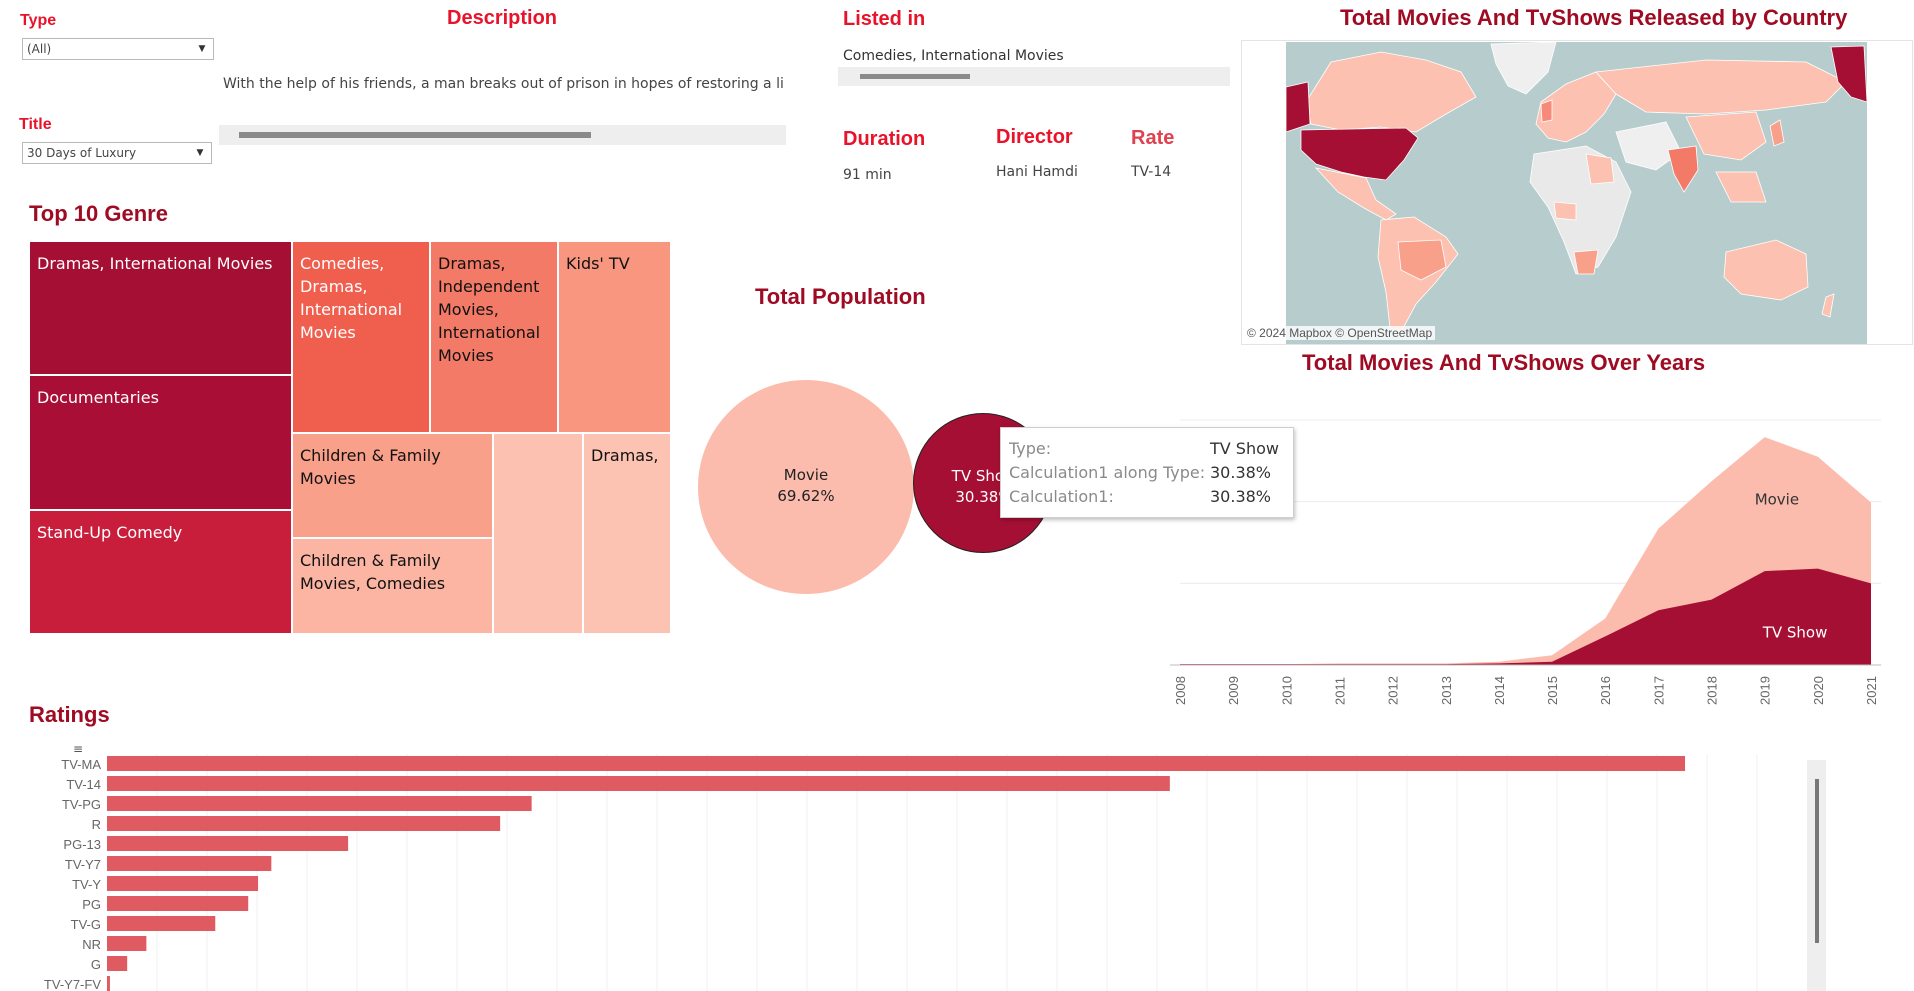 The height and width of the screenshot is (991, 1914). Describe the element at coordinates (1848, 74) in the screenshot. I see `alaska-east` at that location.